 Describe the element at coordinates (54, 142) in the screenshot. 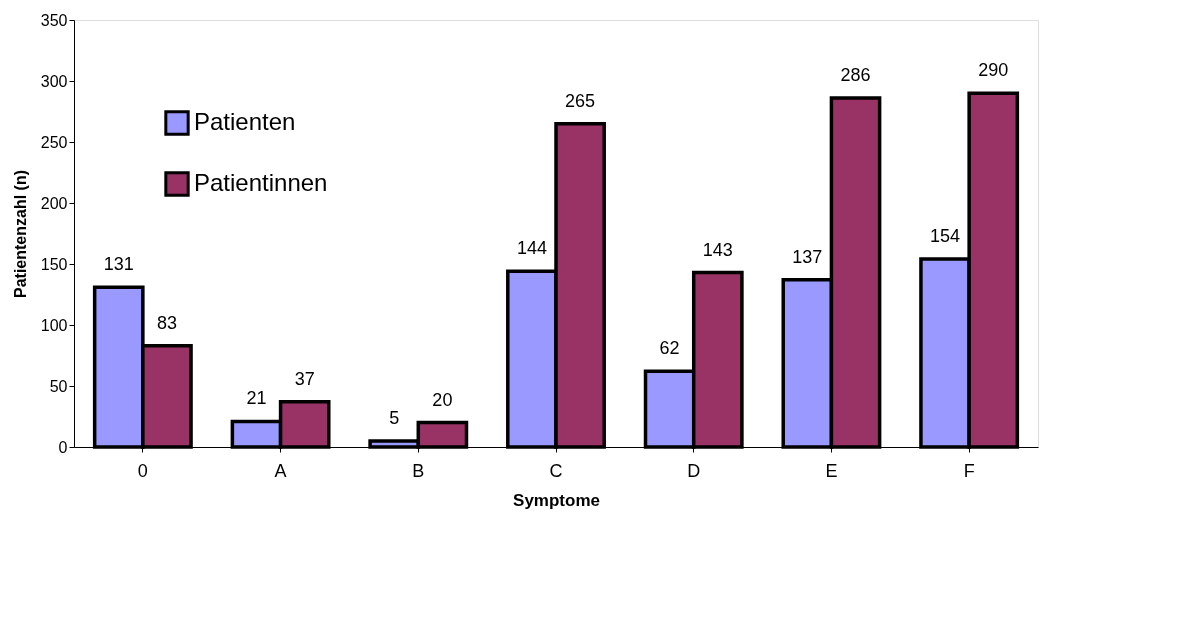

I see `y-tick-label: 250` at that location.